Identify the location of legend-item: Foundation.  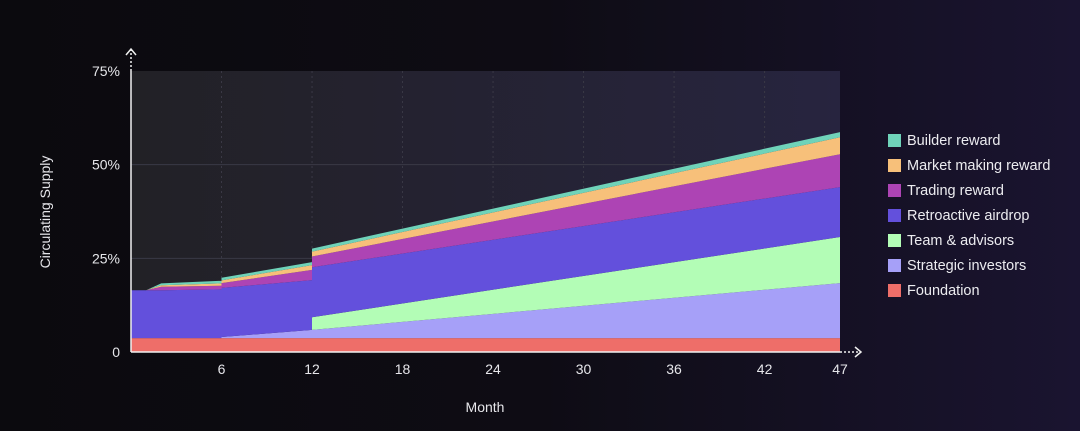
(969, 290).